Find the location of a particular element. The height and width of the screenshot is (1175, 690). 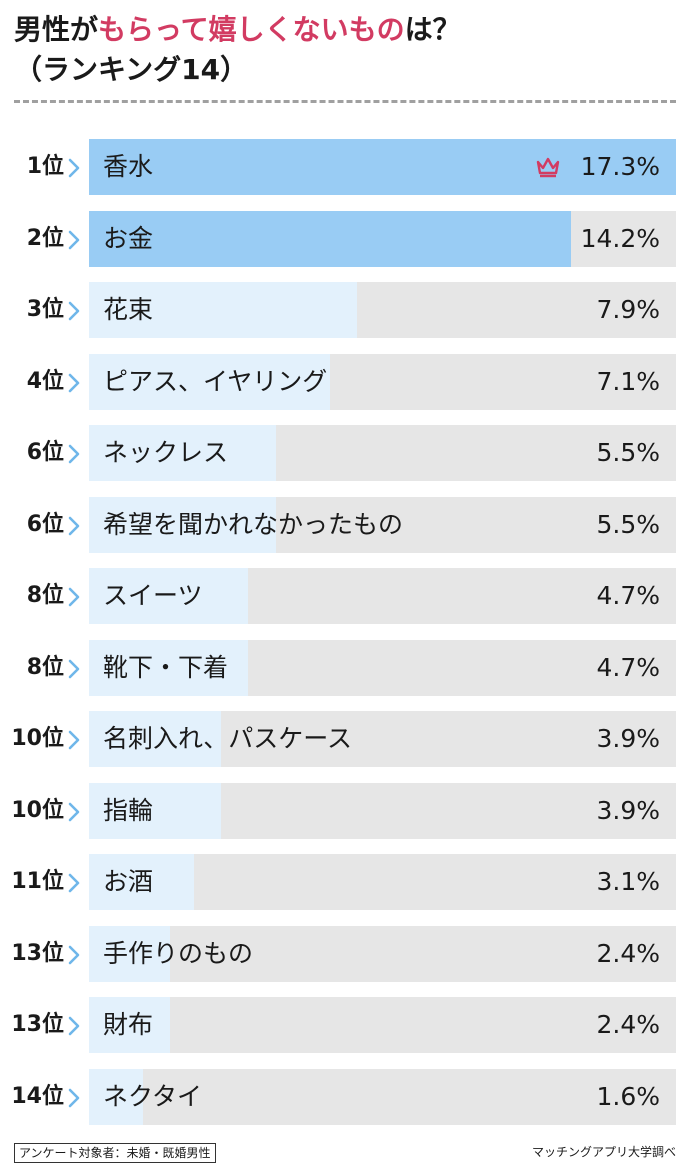

value-label: 17.3% is located at coordinates (620, 166).